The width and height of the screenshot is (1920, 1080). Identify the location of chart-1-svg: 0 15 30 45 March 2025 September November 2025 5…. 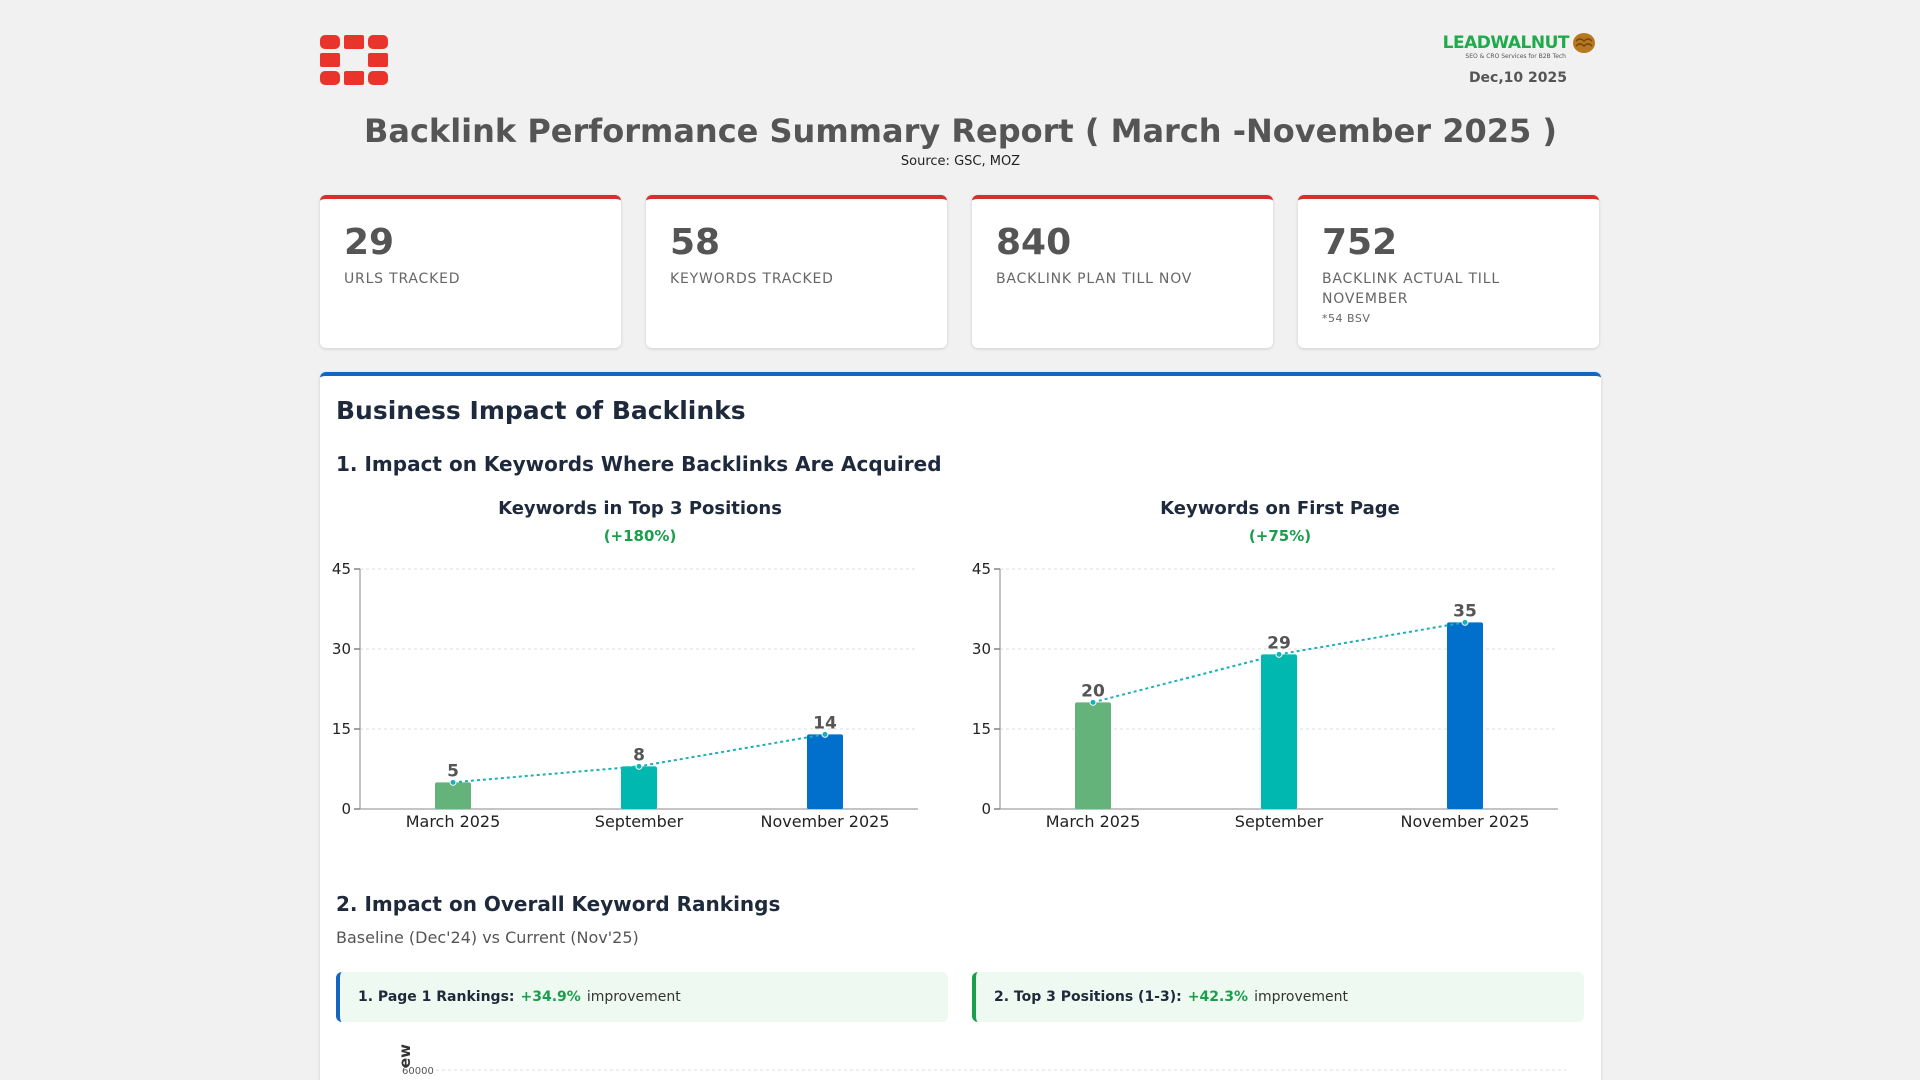
(625, 695).